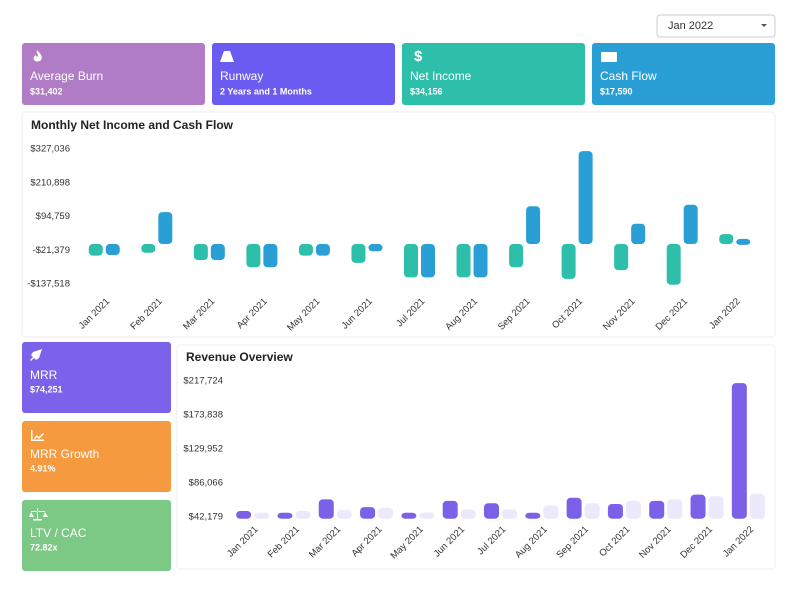  Describe the element at coordinates (64, 454) in the screenshot. I see `card-title: MRR Growth` at that location.